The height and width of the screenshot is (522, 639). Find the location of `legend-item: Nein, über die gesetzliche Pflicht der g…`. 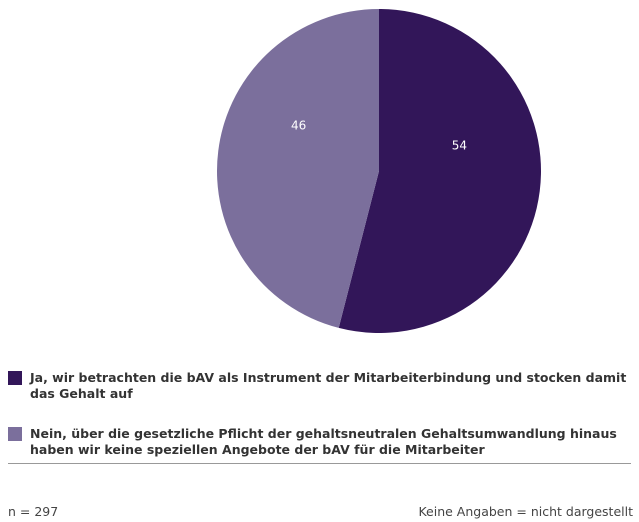

legend-item: Nein, über die gesetzliche Pflicht der g… is located at coordinates (320, 442).